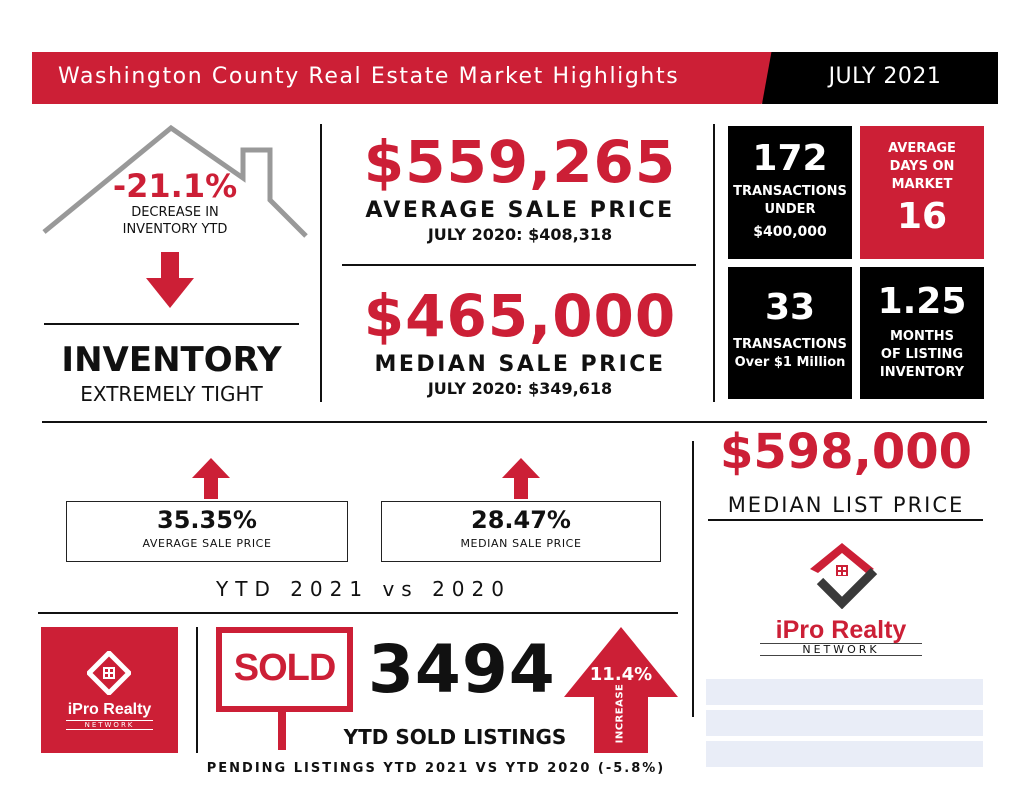 Image resolution: width=1027 pixels, height=805 pixels. What do you see at coordinates (455, 737) in the screenshot?
I see `sold-label: YTD SOLD LISTINGS` at bounding box center [455, 737].